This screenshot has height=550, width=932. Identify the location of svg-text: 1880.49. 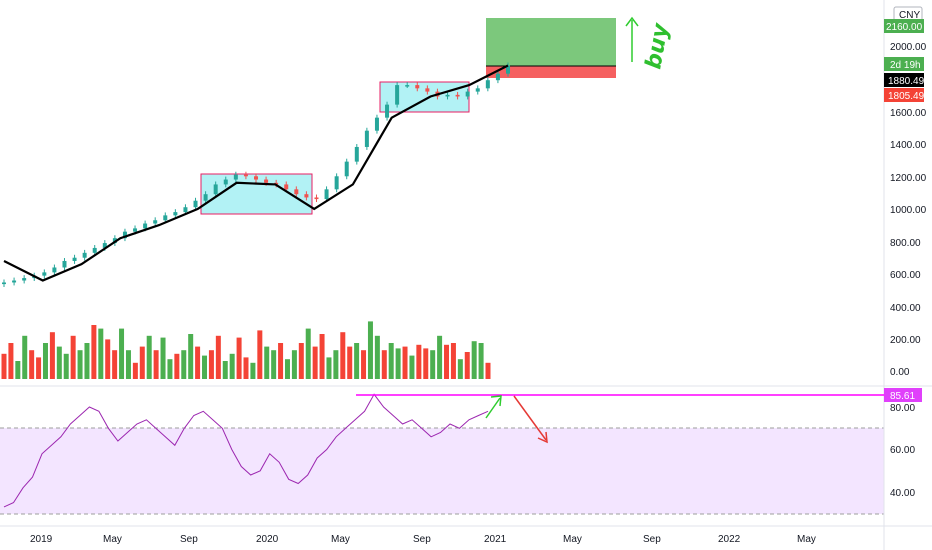
(906, 81).